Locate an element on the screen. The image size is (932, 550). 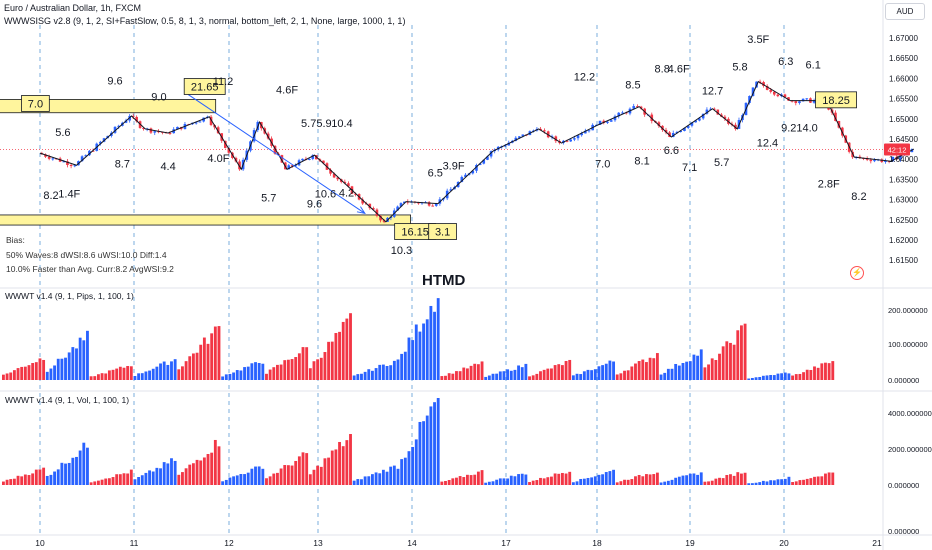
time-tick-label: 21 is located at coordinates (877, 543).